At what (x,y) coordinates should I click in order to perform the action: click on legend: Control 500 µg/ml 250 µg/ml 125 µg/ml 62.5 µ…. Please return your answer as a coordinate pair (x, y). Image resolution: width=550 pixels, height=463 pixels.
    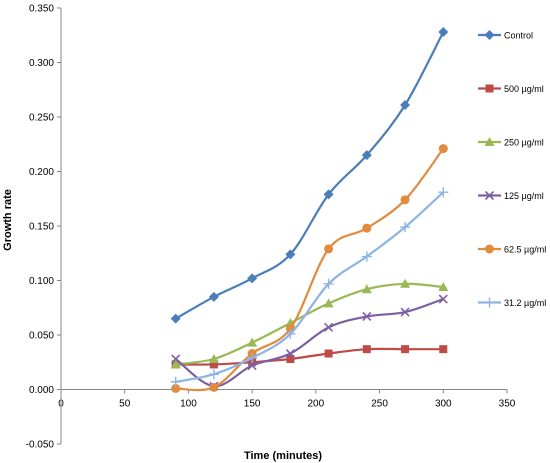
    Looking at the image, I should click on (512, 169).